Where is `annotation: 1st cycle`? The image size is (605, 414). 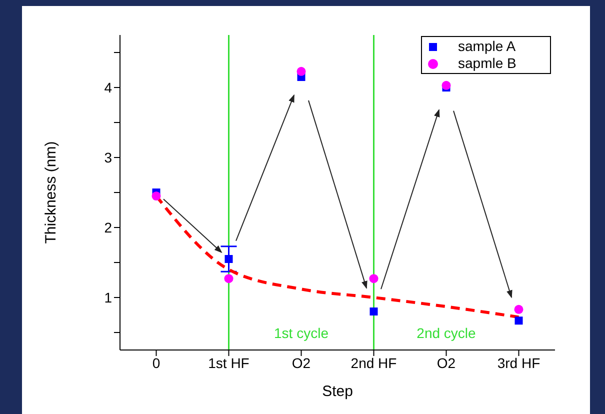
annotation: 1st cycle is located at coordinates (301, 333).